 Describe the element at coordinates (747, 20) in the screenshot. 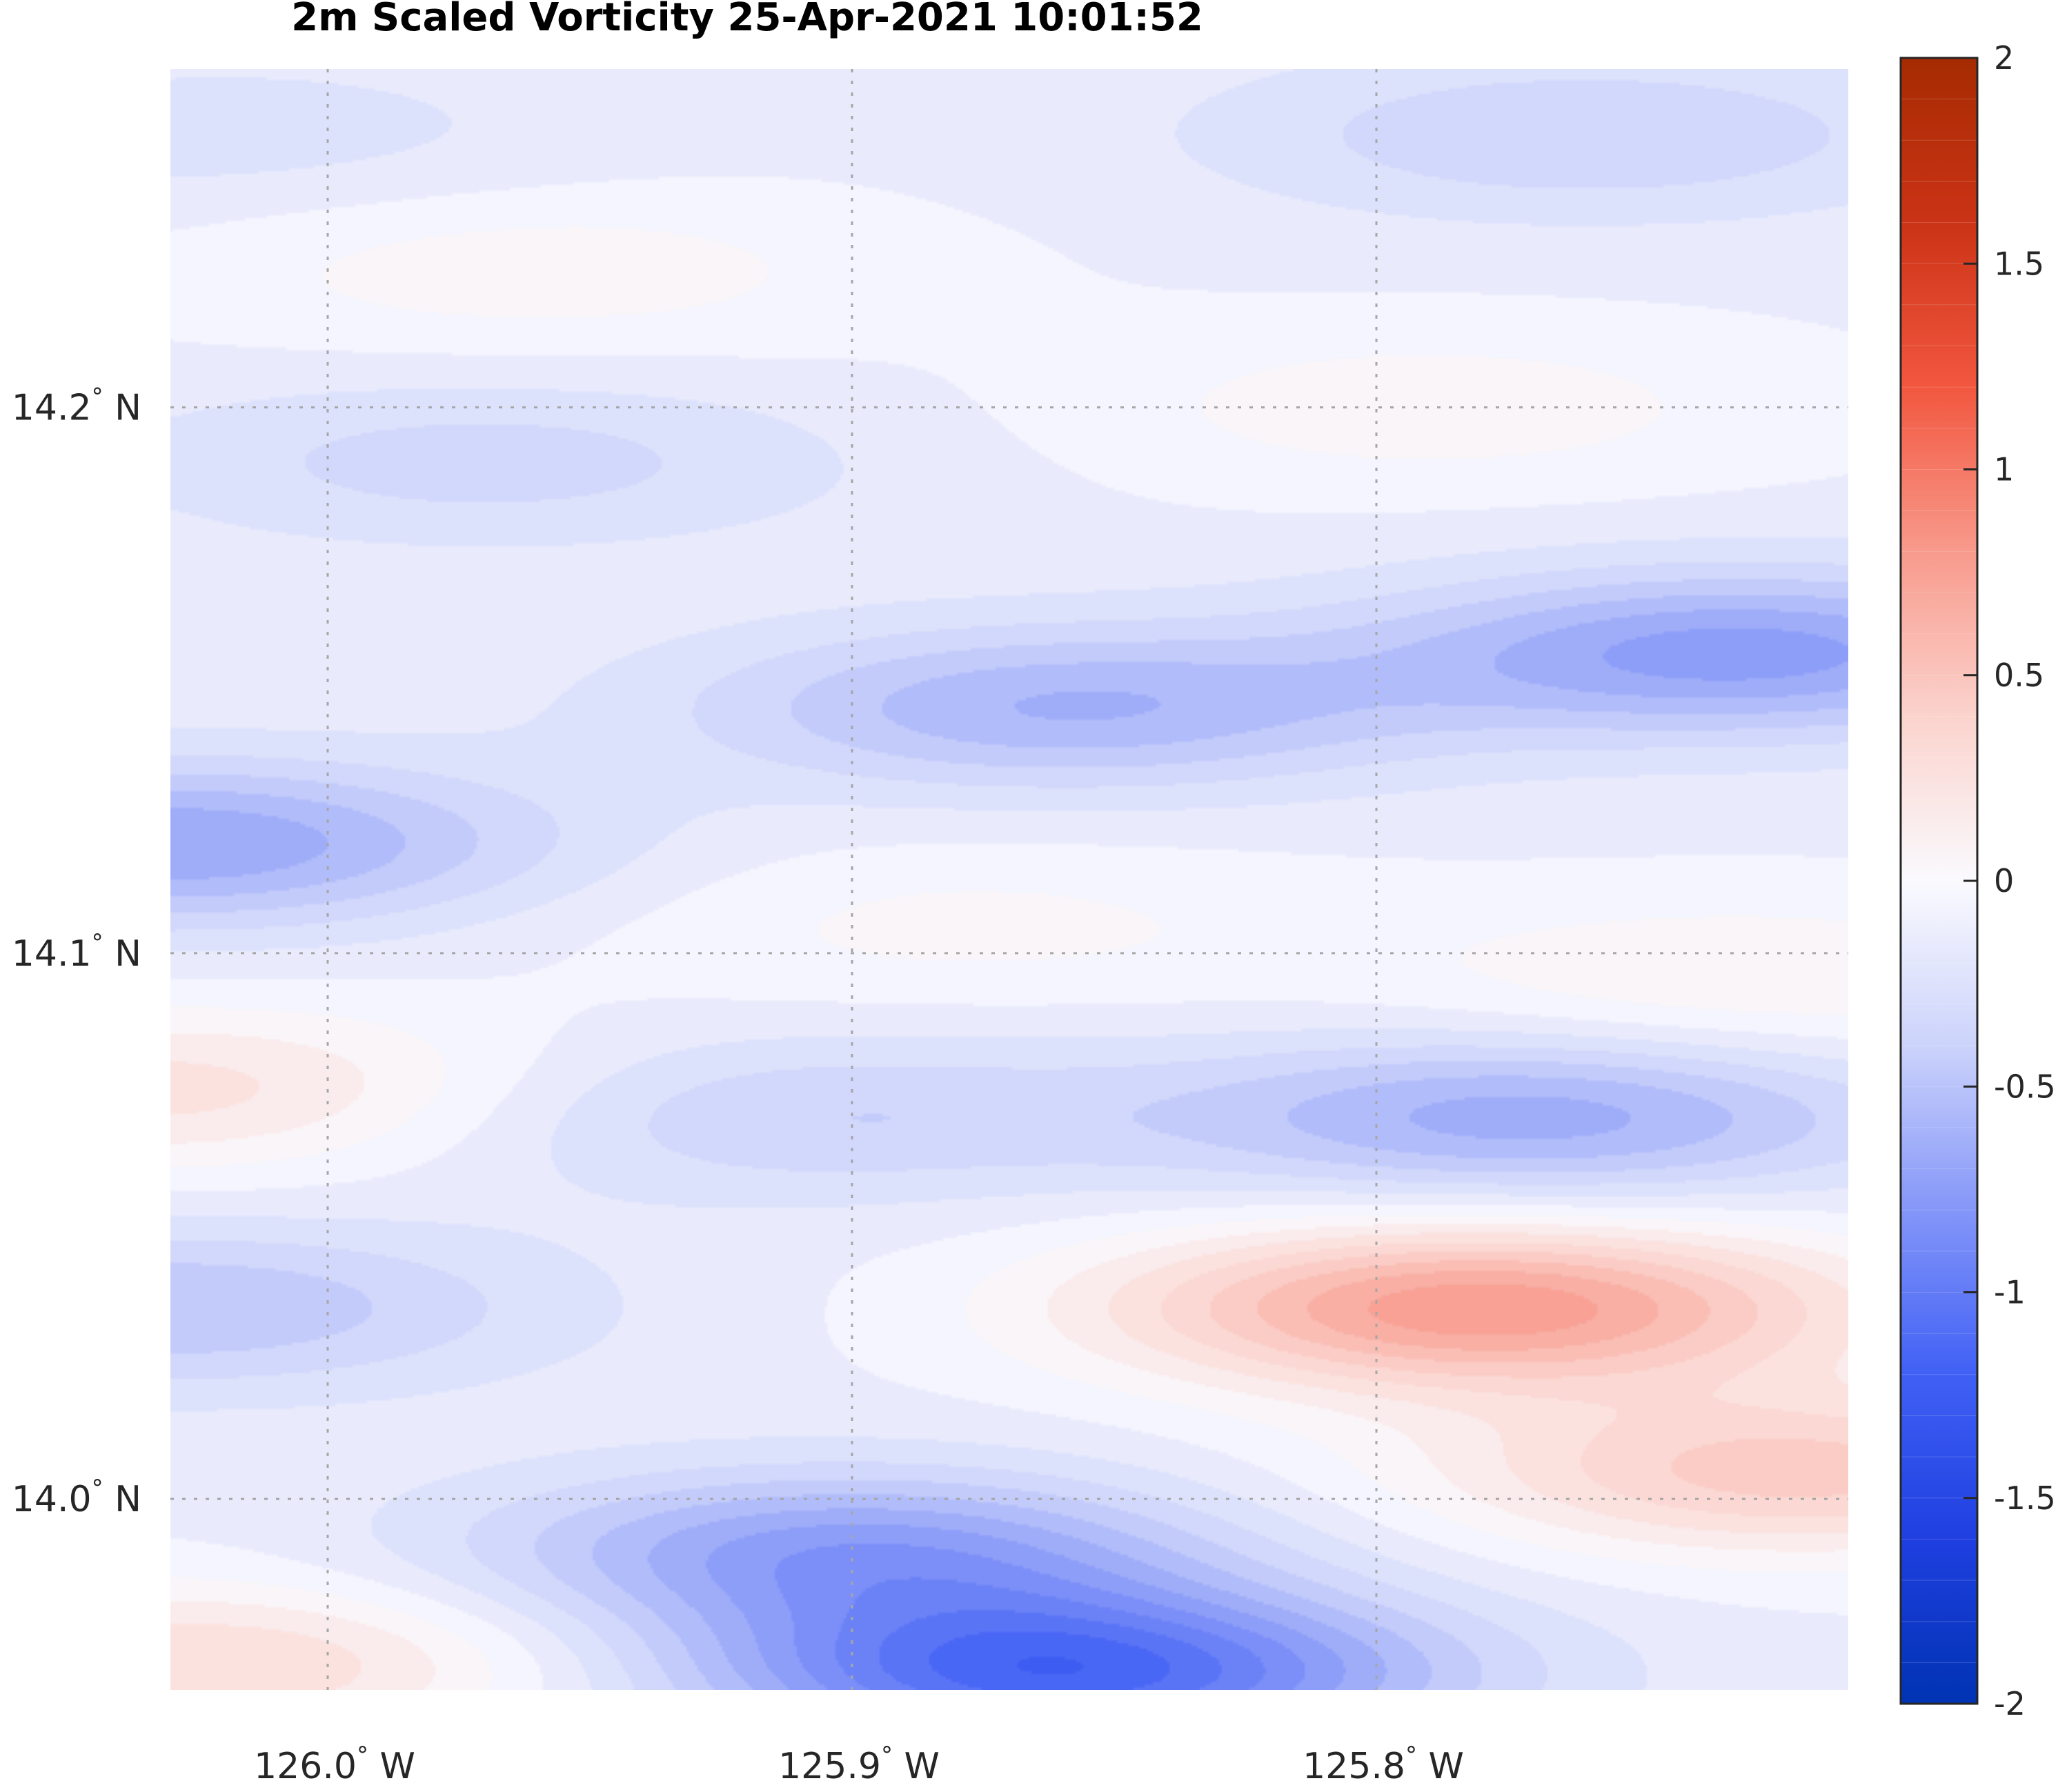

I see `chart-title: 2m Scaled Vorticity 25-Apr-2021 10:01:52` at that location.